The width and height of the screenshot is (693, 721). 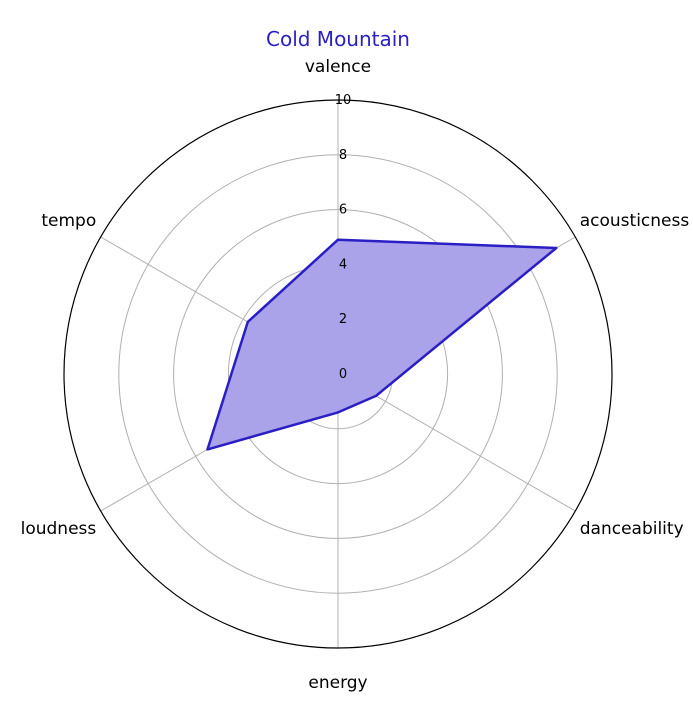 What do you see at coordinates (207, 449) in the screenshot?
I see `data-point-loudness` at bounding box center [207, 449].